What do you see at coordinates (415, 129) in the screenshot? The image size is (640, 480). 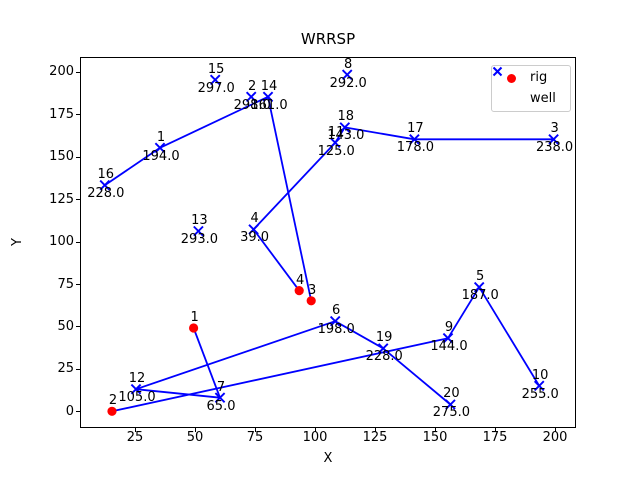 I see `well-id-label: 17` at bounding box center [415, 129].